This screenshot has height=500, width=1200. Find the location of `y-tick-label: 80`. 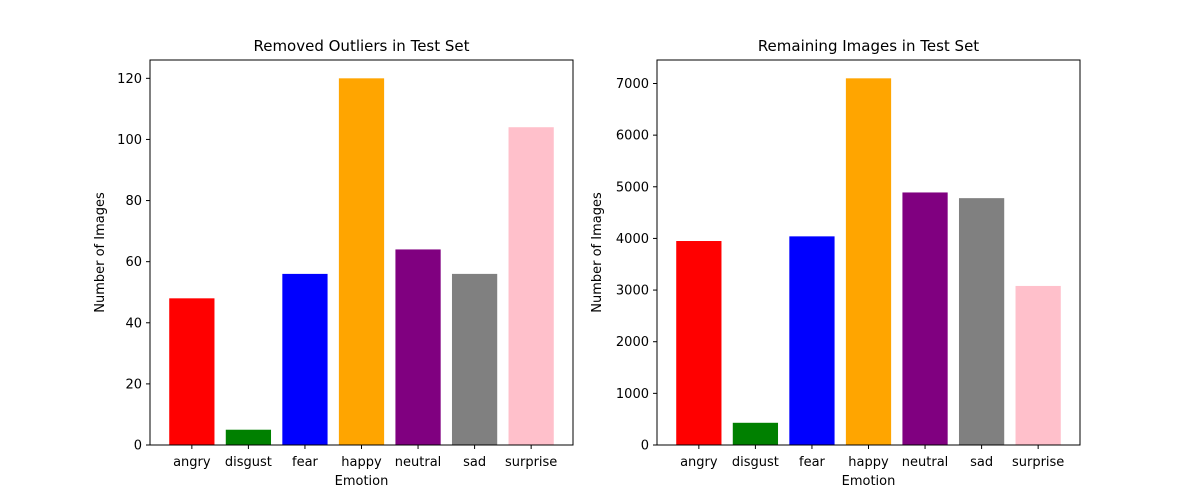

y-tick-label: 80 is located at coordinates (133, 201).